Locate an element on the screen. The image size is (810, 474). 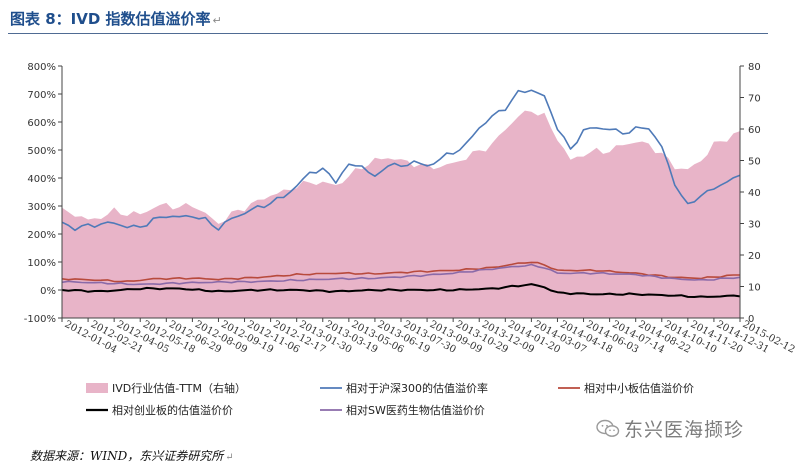
y-right-tick-label: 80 is located at coordinates (754, 67).